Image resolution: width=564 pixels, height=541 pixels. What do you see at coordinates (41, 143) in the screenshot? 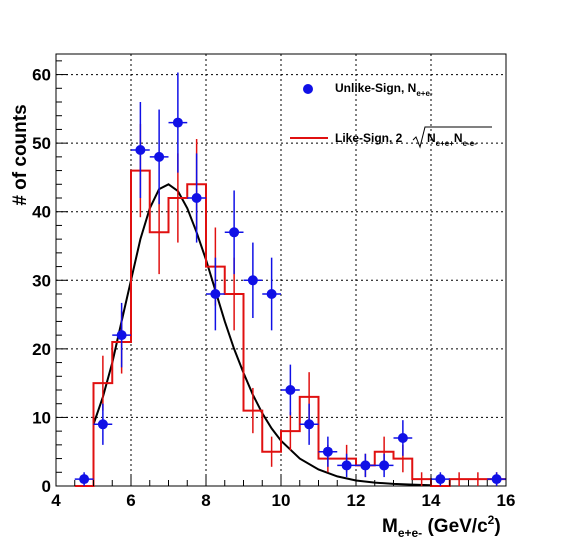
I see `y-tick-label: 50` at bounding box center [41, 143].